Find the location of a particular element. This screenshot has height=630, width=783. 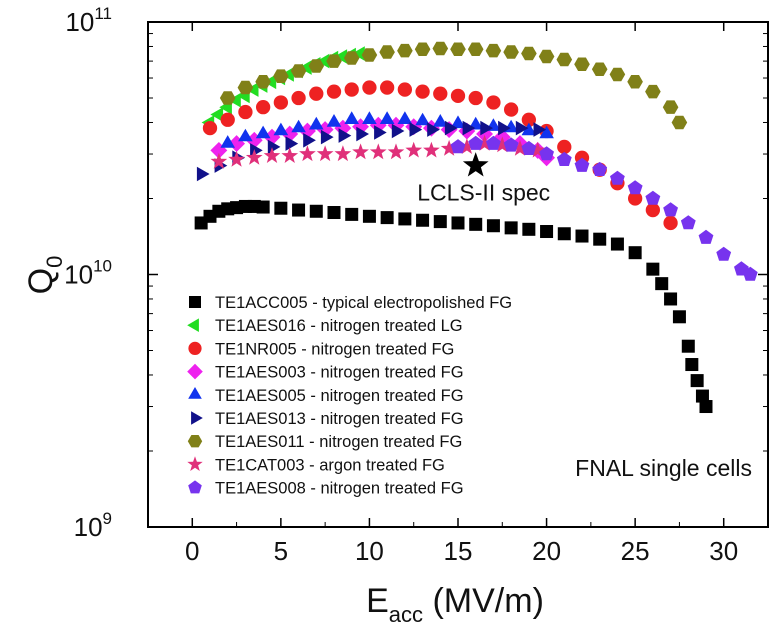

x-tick-label: 0 is located at coordinates (192, 551).